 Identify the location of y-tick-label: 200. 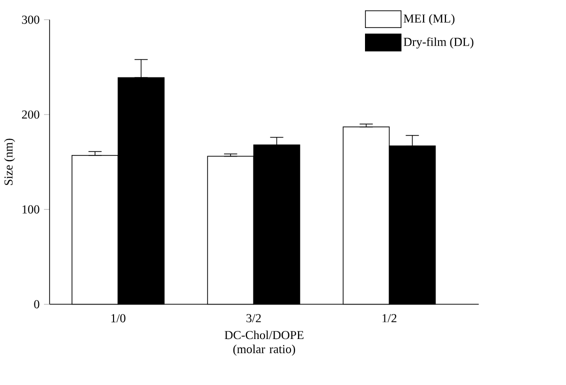
(31, 114).